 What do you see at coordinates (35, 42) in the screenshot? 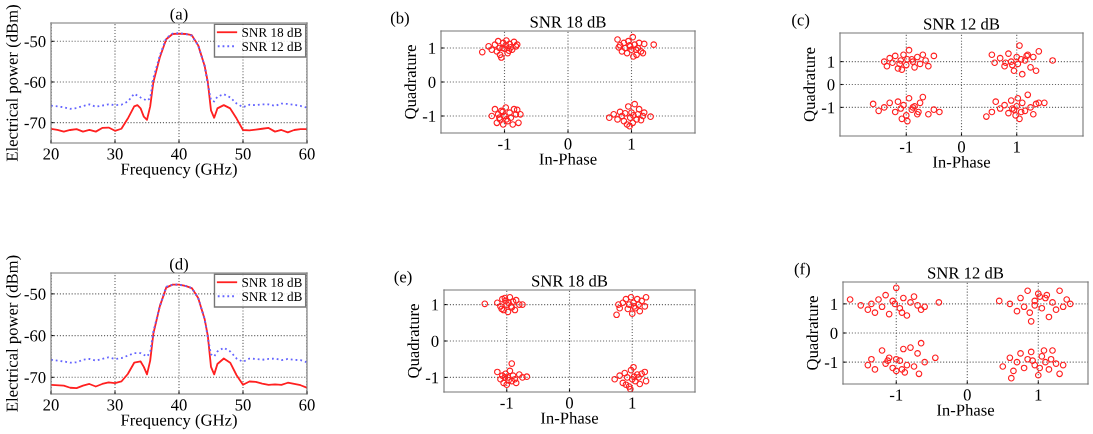
I see `y-tick-label: -50` at bounding box center [35, 42].